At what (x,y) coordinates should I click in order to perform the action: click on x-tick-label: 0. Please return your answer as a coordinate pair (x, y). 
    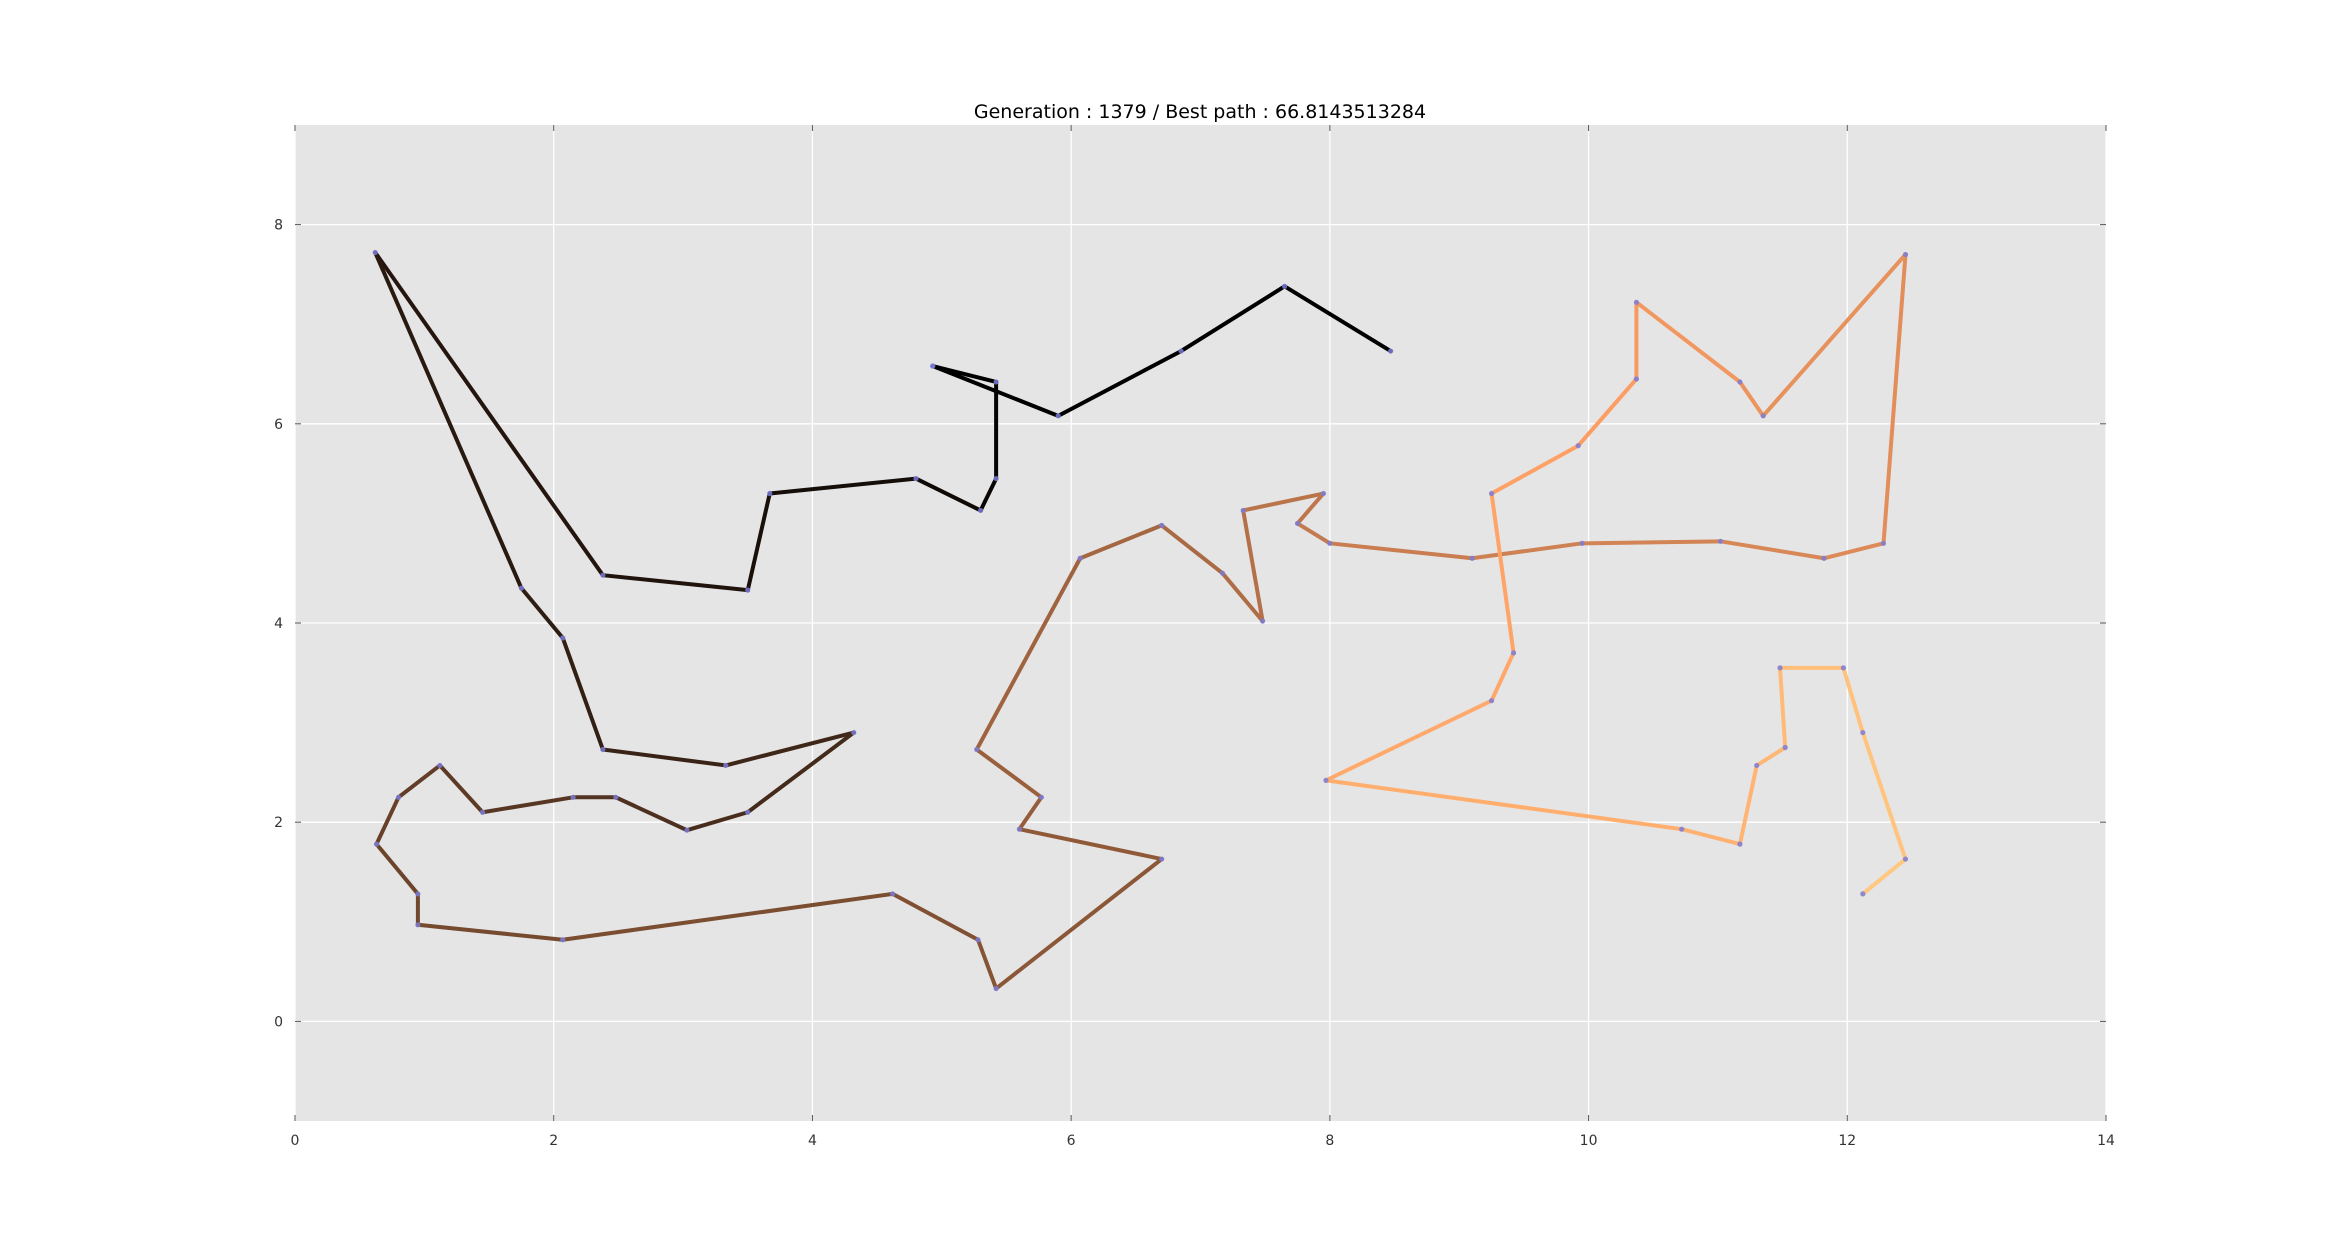
    Looking at the image, I should click on (295, 1141).